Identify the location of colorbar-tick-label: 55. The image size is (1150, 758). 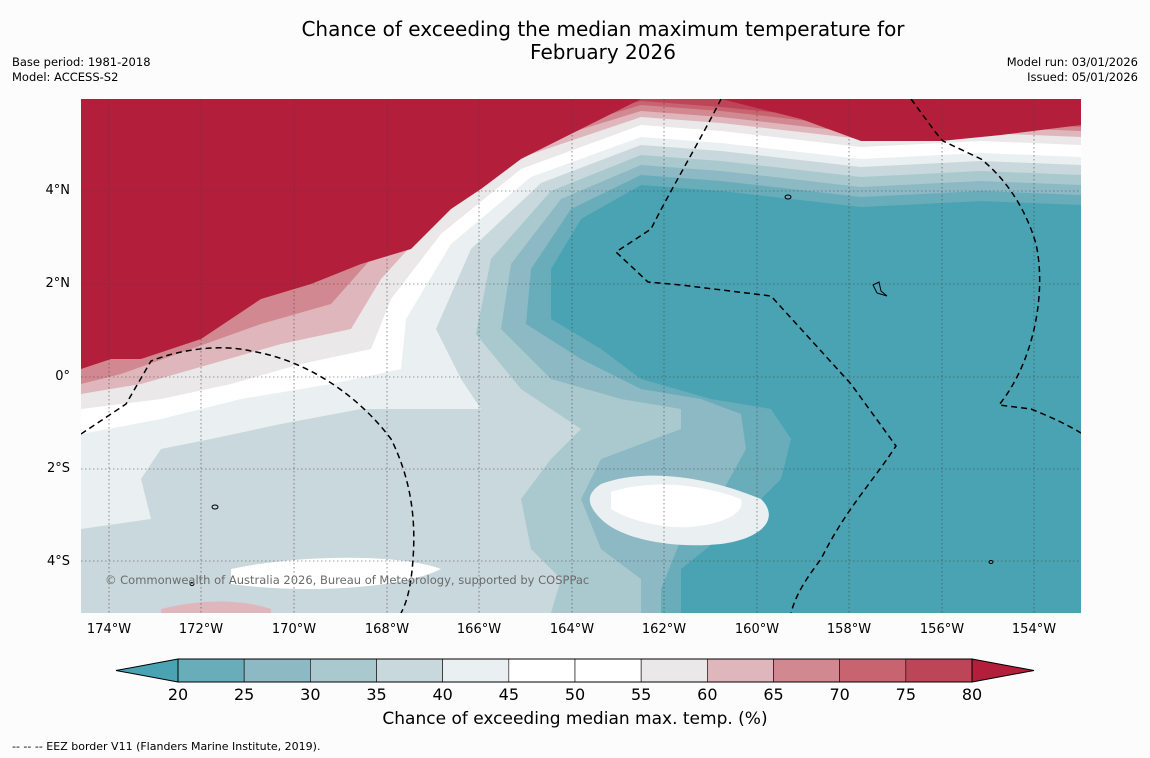
(641, 694).